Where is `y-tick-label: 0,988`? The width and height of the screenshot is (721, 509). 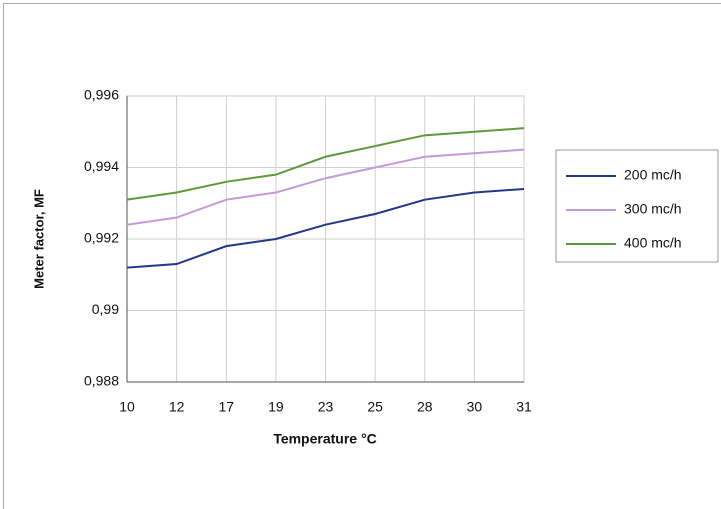 y-tick-label: 0,988 is located at coordinates (101, 381).